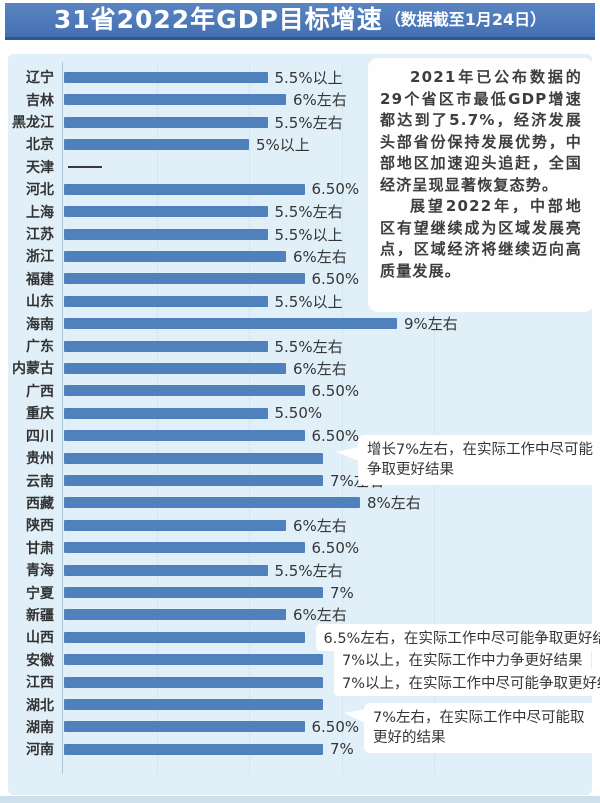  I want to click on chart-row: 山西 6.5%左右，在实际工作中尽可能争取更好结果, so click(304, 637).